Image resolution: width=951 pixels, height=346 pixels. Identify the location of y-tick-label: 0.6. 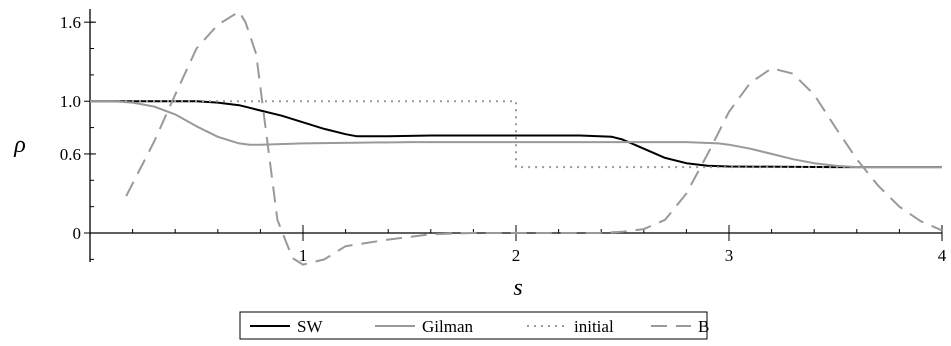
(70, 154).